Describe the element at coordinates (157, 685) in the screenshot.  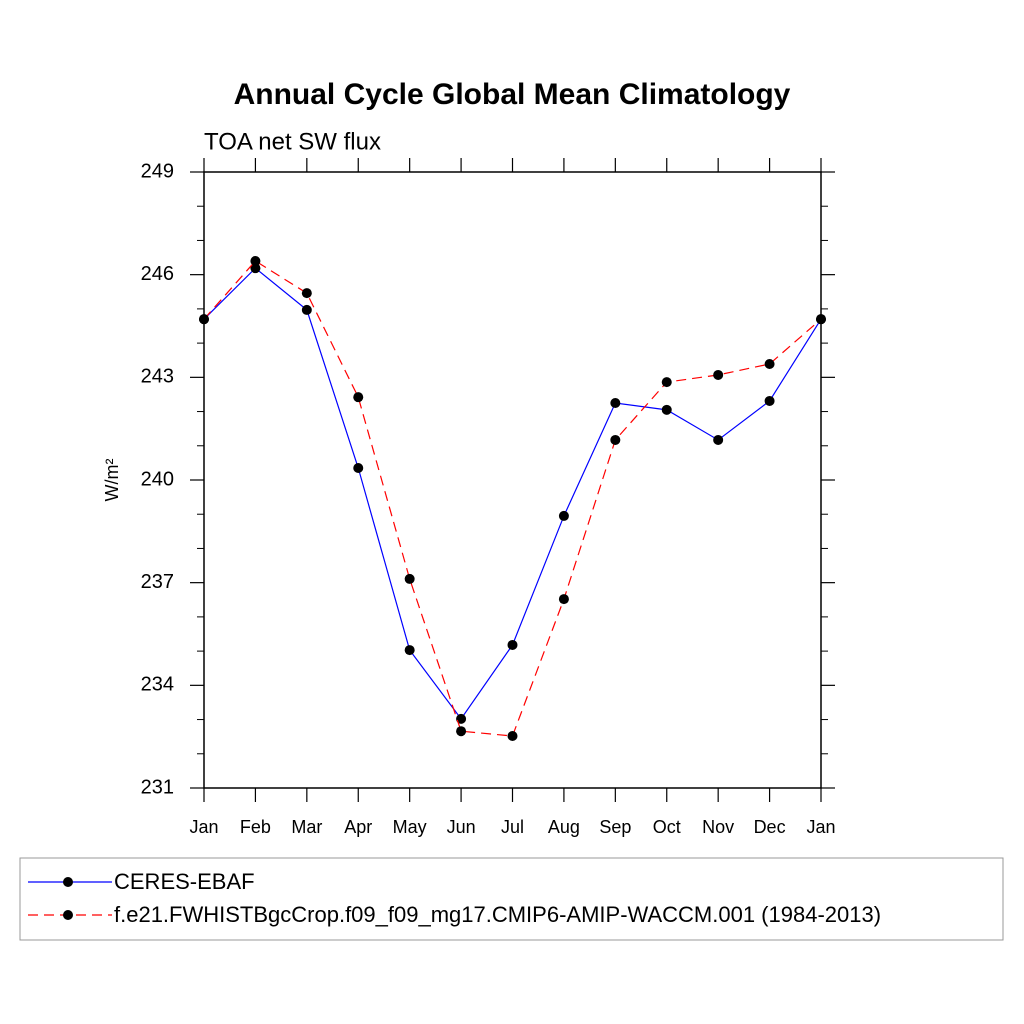
I see `y-tick-label: 234` at that location.